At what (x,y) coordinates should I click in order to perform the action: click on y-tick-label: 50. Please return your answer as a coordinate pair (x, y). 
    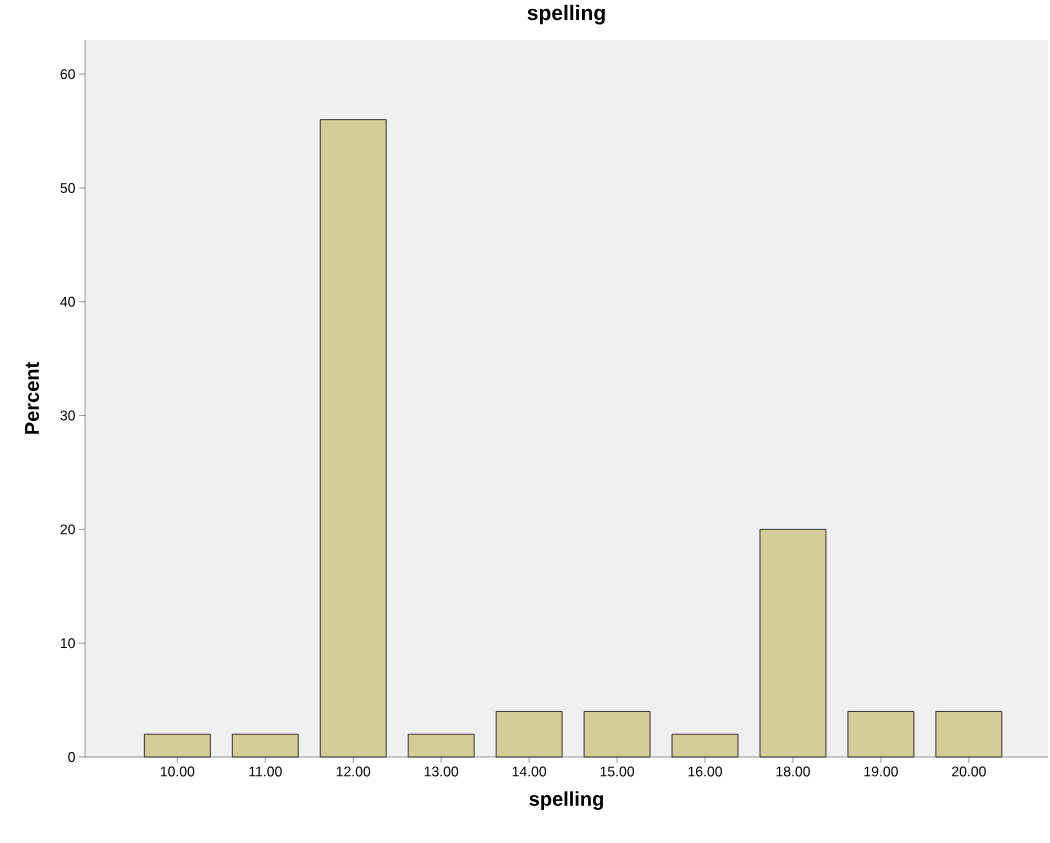
    Looking at the image, I should click on (67, 187).